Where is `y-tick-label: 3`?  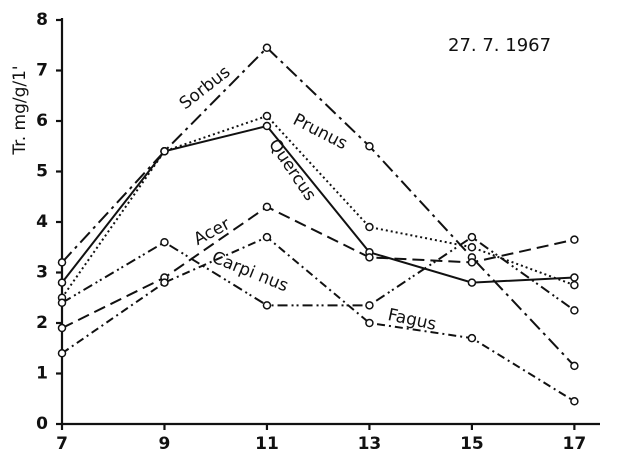 y-tick-label: 3 is located at coordinates (42, 273).